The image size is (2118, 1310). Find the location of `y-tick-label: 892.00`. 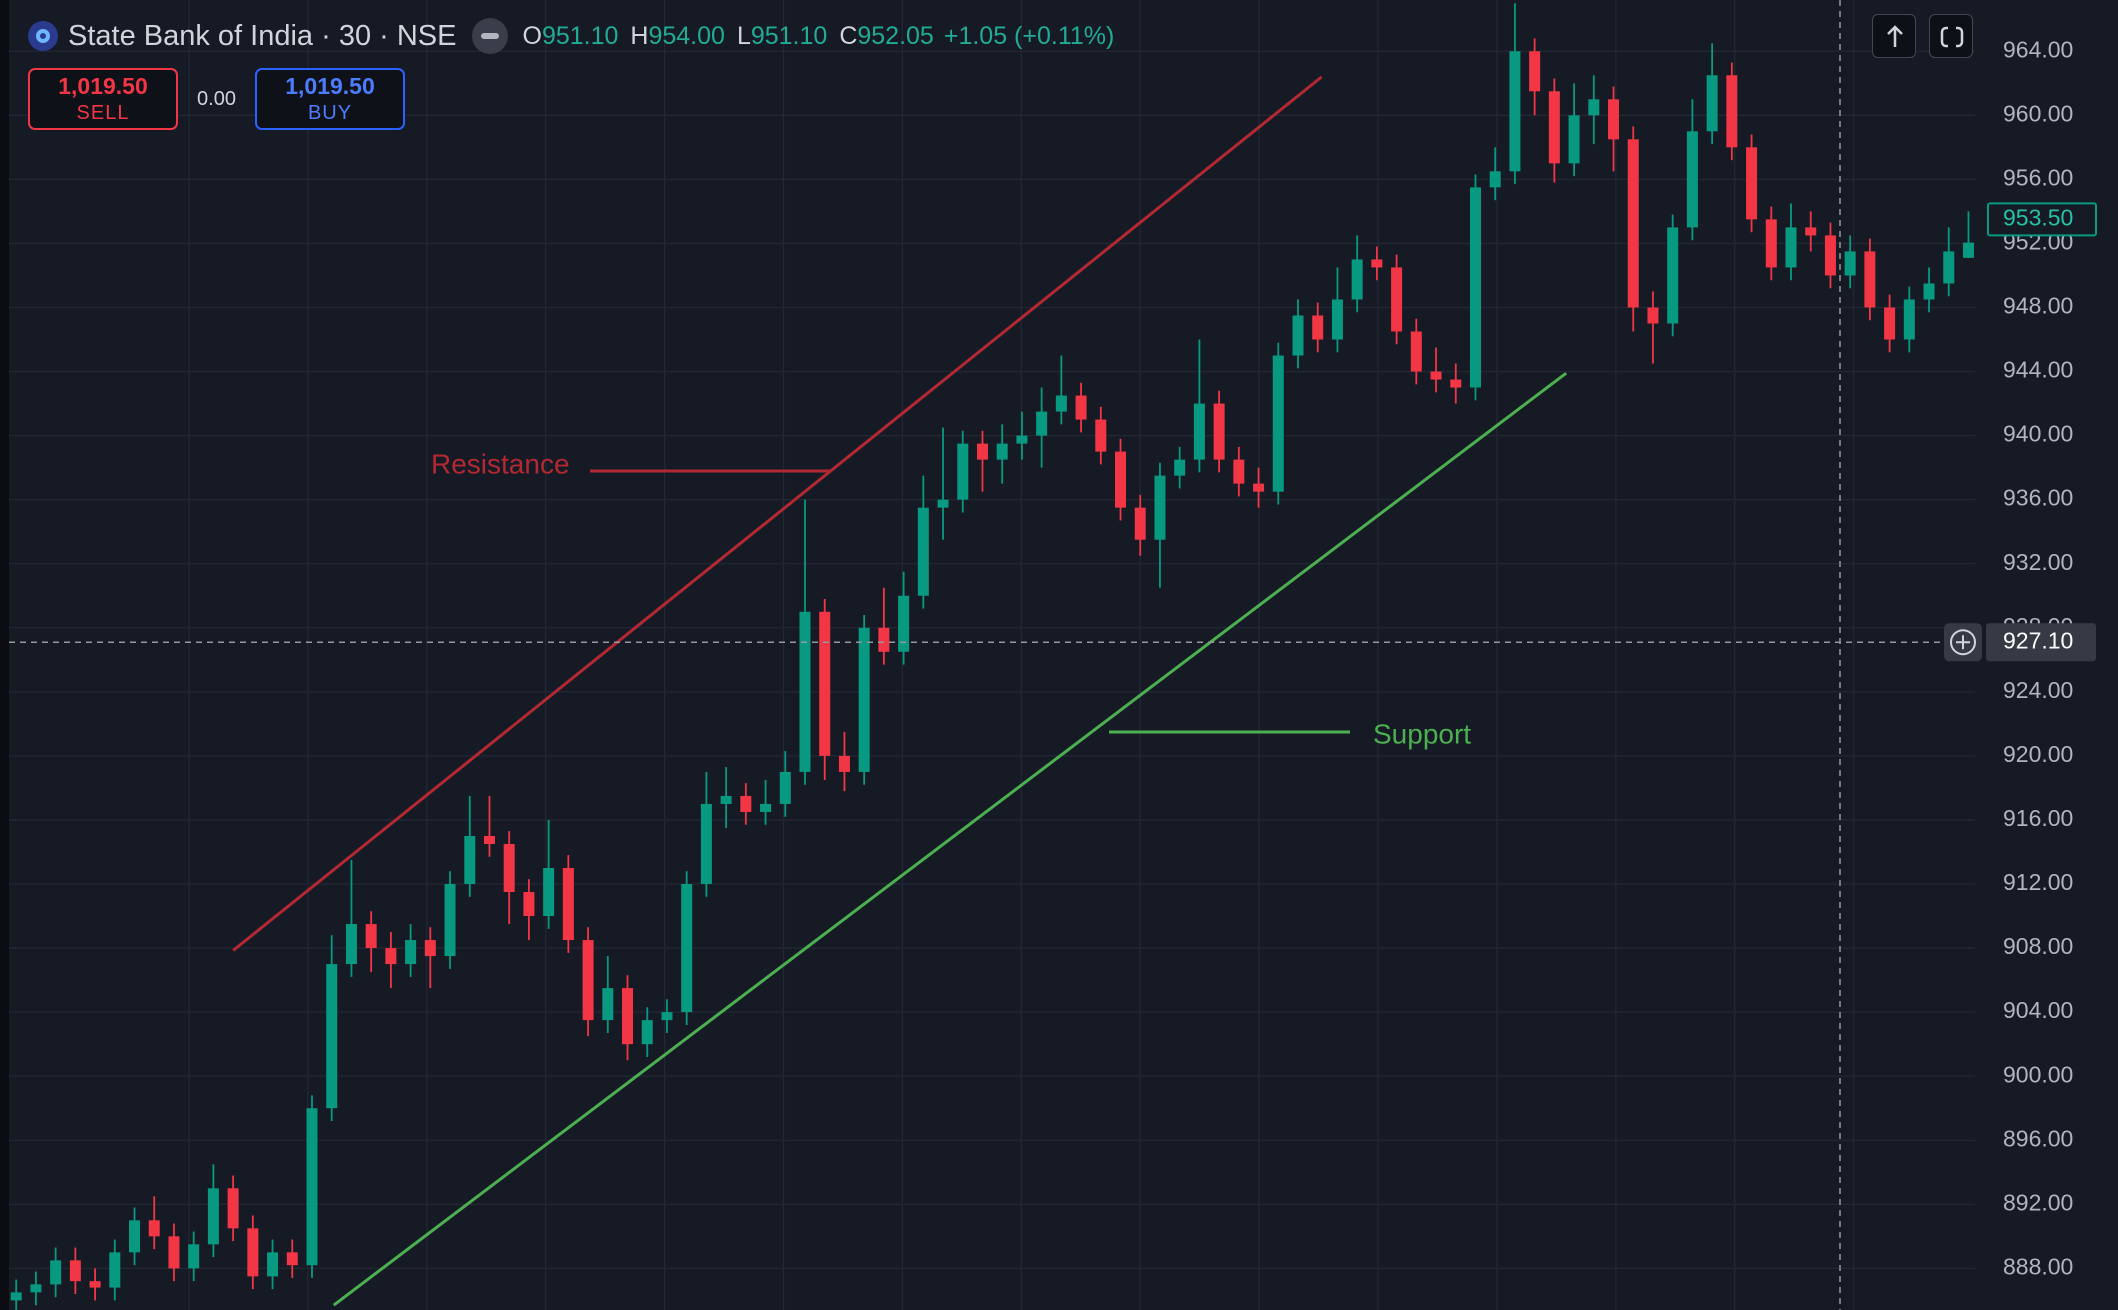

y-tick-label: 892.00 is located at coordinates (2038, 1202).